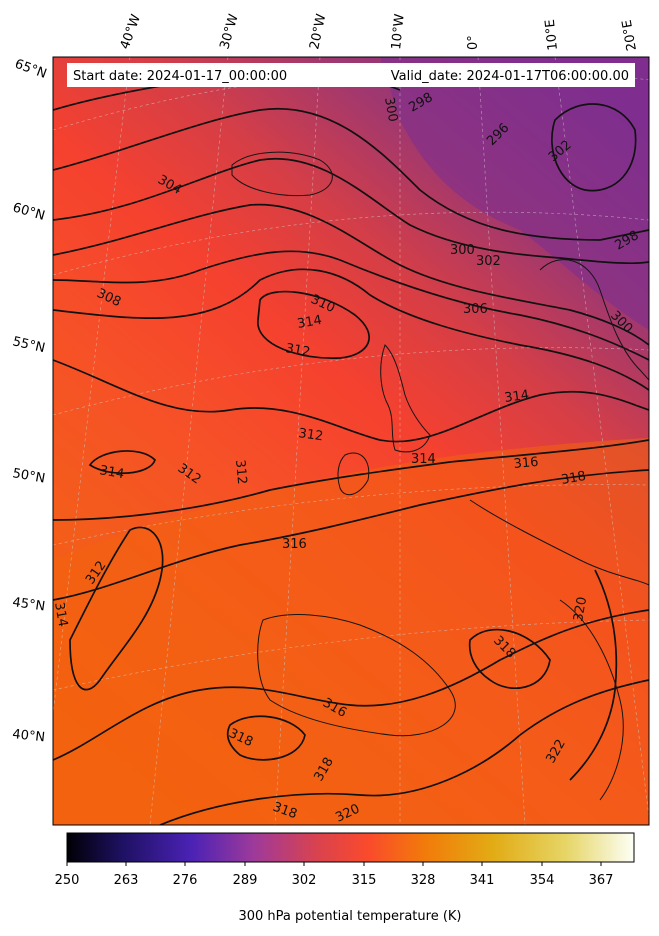 The image size is (659, 936). I want to click on lat-label: 60°N, so click(29, 211).